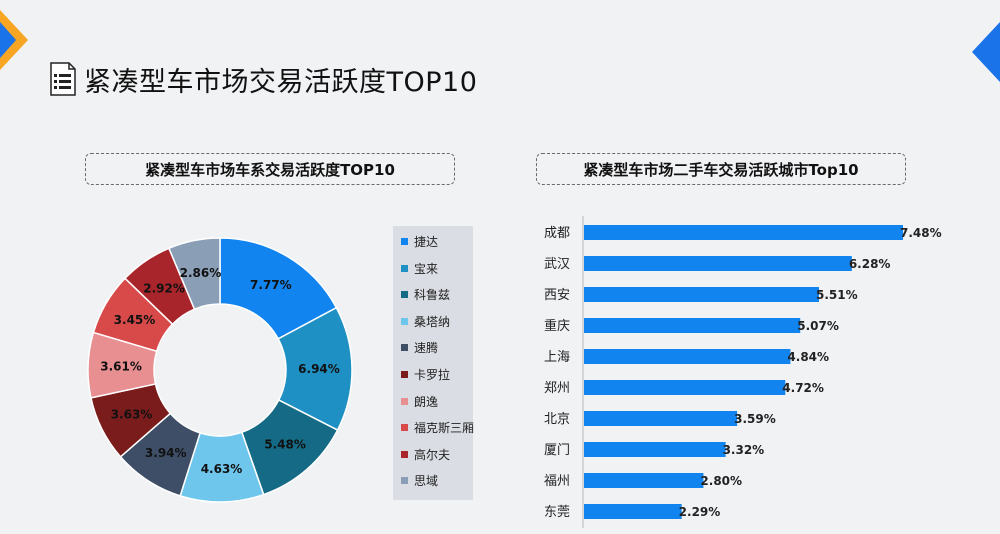 This screenshot has height=534, width=1000. What do you see at coordinates (721, 481) in the screenshot?
I see `bar-value-label: 2.80%` at bounding box center [721, 481].